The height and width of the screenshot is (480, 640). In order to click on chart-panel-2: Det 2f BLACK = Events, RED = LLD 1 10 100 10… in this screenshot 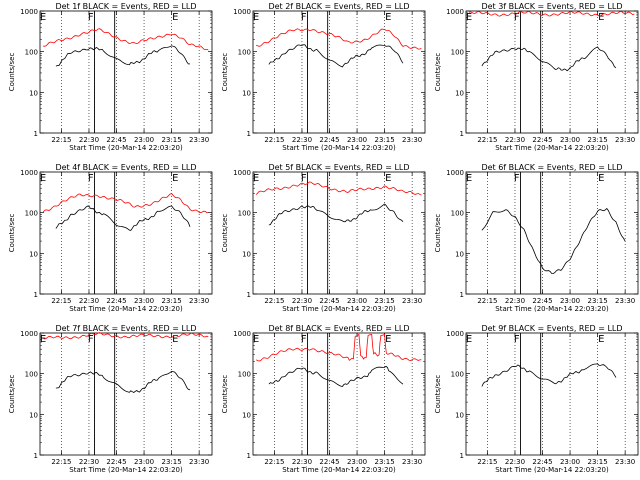, I will do `click(323, 77)`.